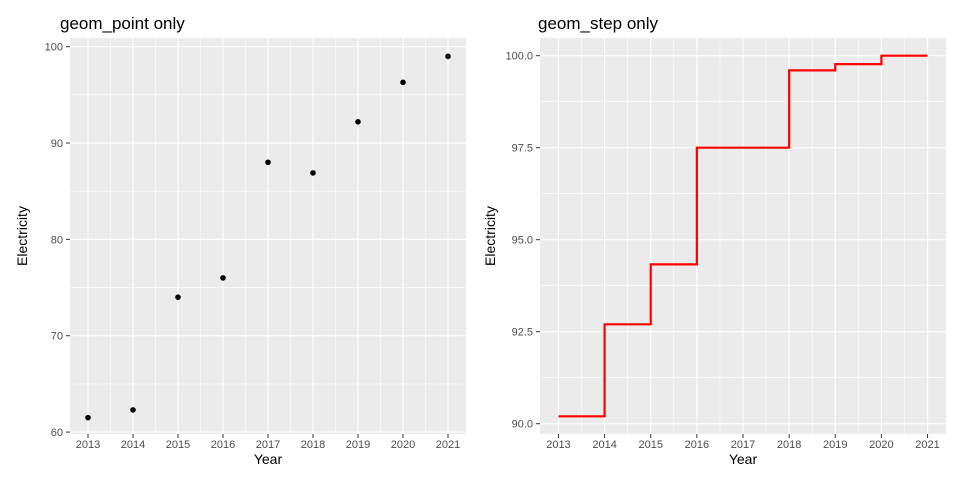 This screenshot has height=480, width=960. What do you see at coordinates (57, 433) in the screenshot?
I see `y-tick-label: 60` at bounding box center [57, 433].